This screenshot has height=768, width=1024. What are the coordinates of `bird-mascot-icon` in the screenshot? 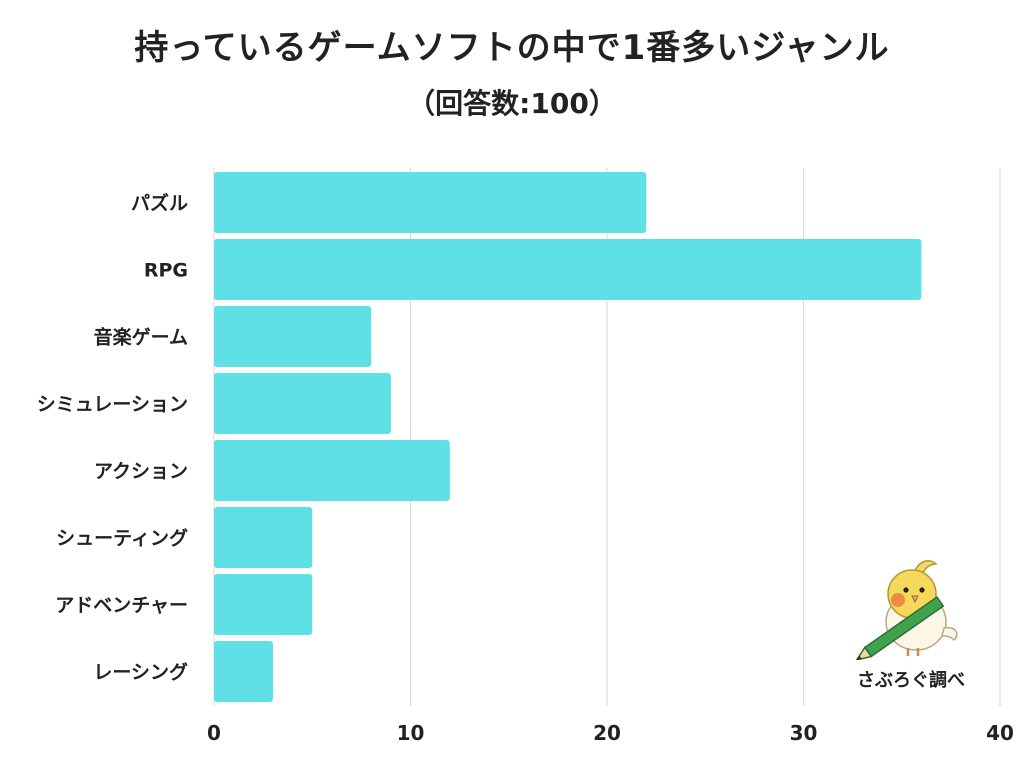 It's located at (907, 610).